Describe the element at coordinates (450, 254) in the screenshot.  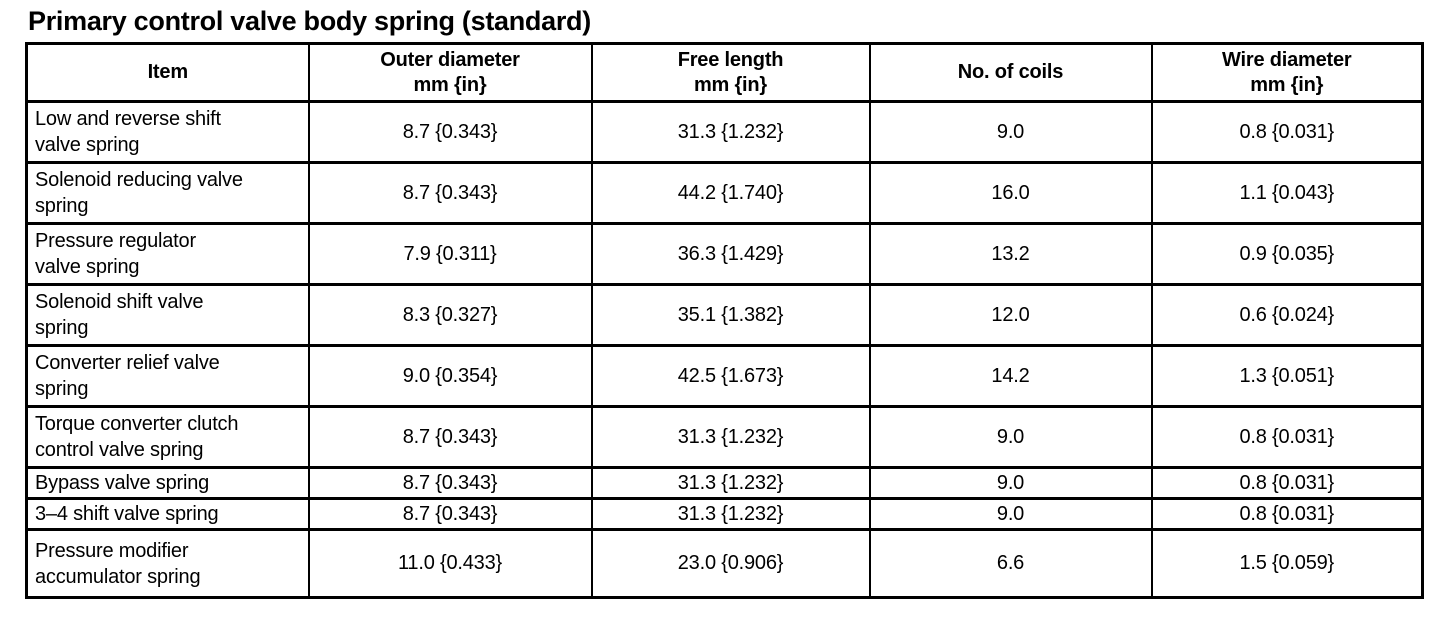
I see `outer-diameter-cell: 7.9 {0.311}` at that location.